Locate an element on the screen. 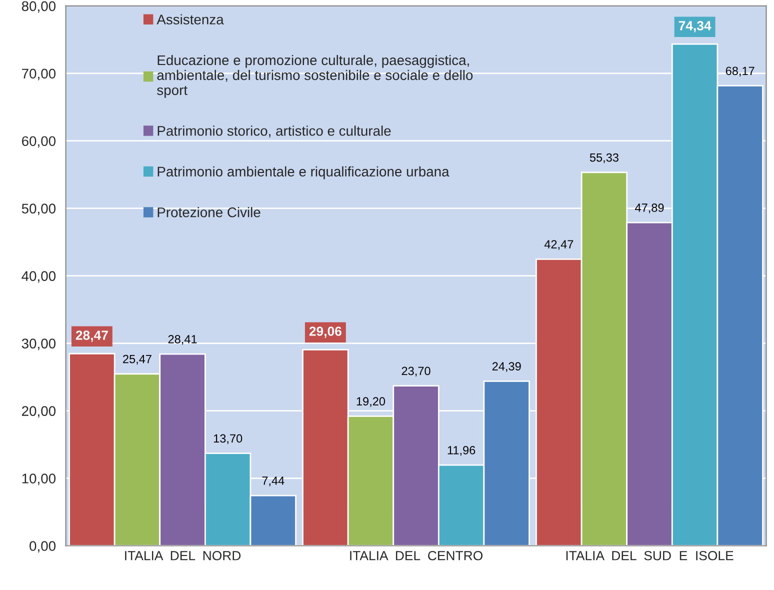  data-label: 47,89 is located at coordinates (649, 209).